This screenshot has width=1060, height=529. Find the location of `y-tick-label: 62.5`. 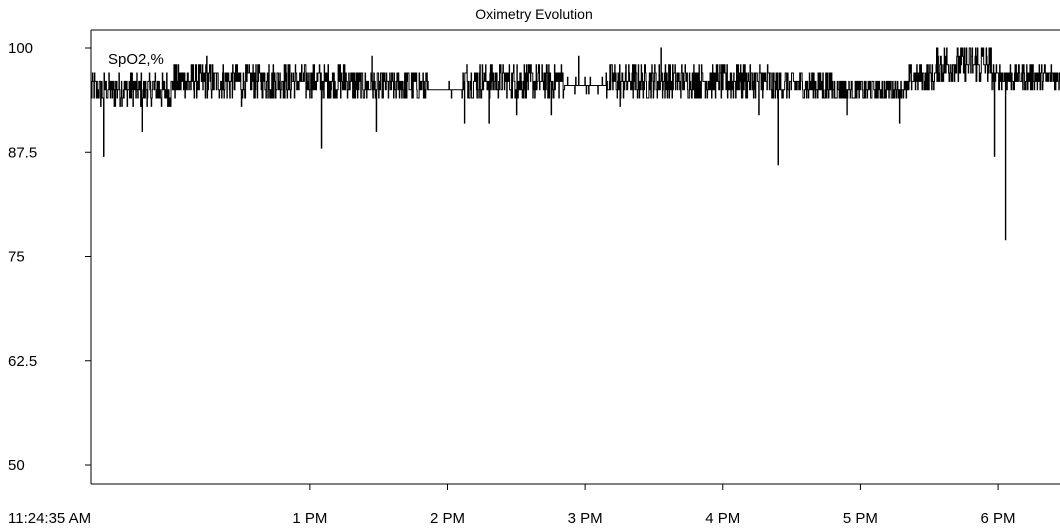

y-tick-label: 62.5 is located at coordinates (22, 361).